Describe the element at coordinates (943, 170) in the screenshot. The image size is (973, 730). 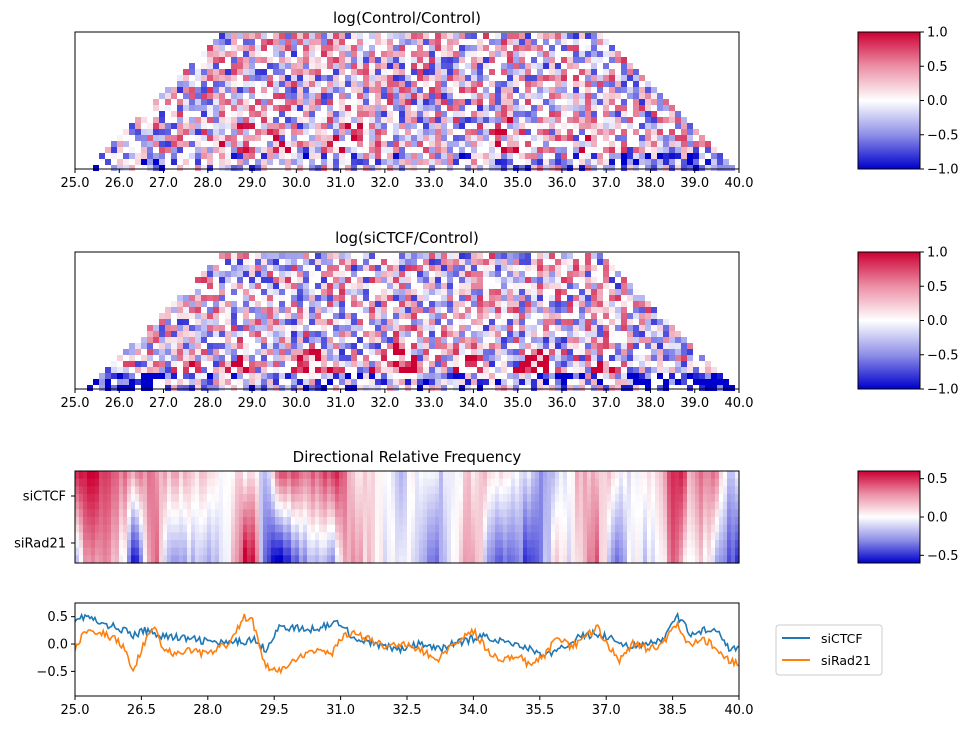
I see `cbar1-tick-label: −1.0` at that location.